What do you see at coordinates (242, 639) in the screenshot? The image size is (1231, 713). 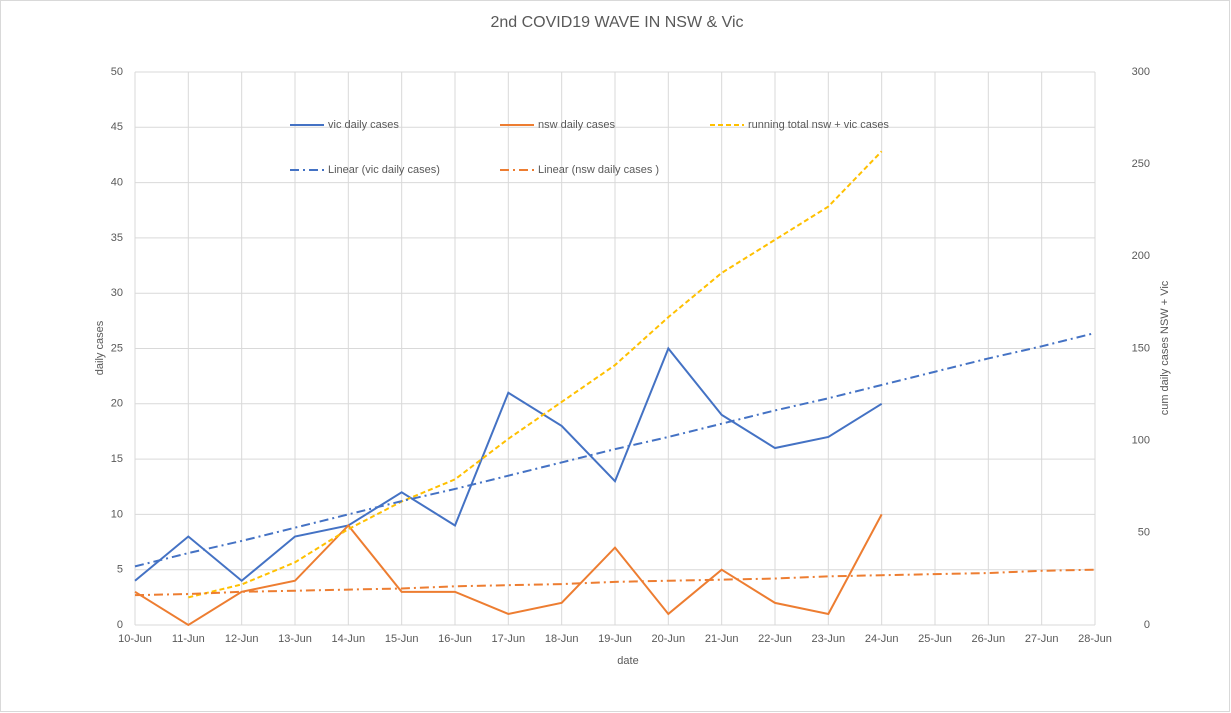 I see `x-tick-label: 12-Jun` at bounding box center [242, 639].